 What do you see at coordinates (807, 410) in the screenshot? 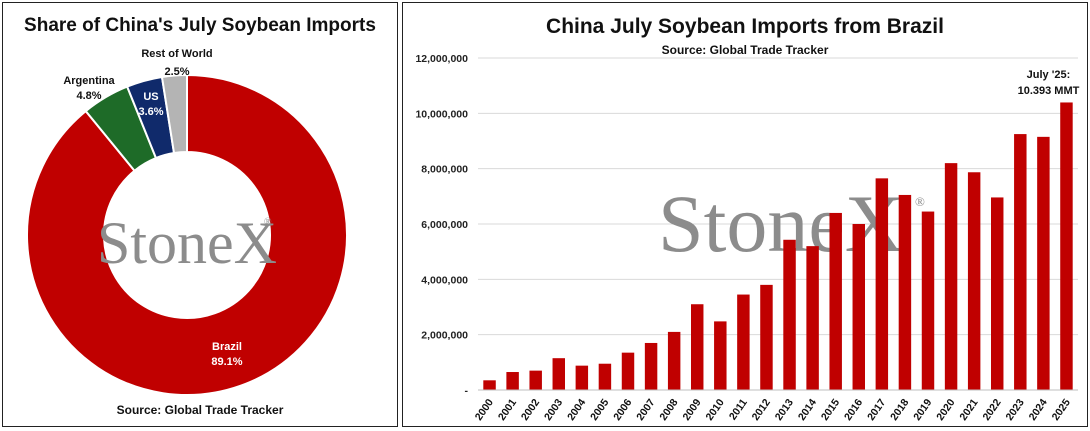
I see `x-tick-label: 2014` at bounding box center [807, 410].